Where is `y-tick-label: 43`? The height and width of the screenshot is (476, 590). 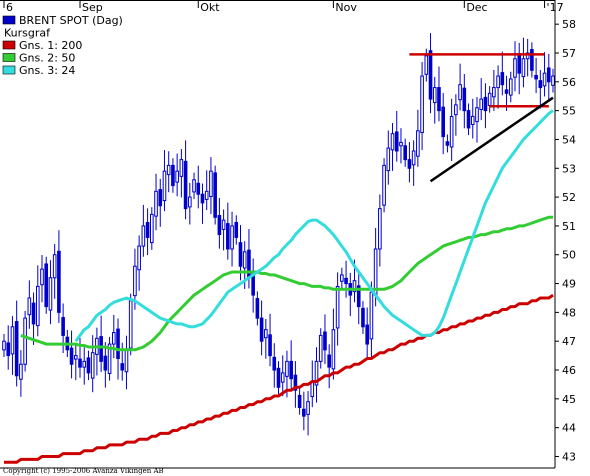 y-tick-label: 43 is located at coordinates (569, 456).